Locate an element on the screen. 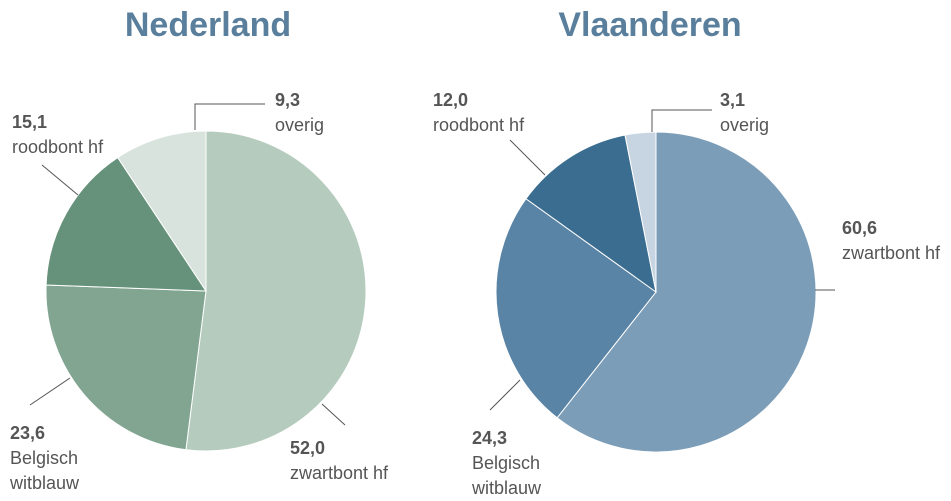 This screenshot has height=501, width=951. slice-label: 9,3 overig is located at coordinates (325, 113).